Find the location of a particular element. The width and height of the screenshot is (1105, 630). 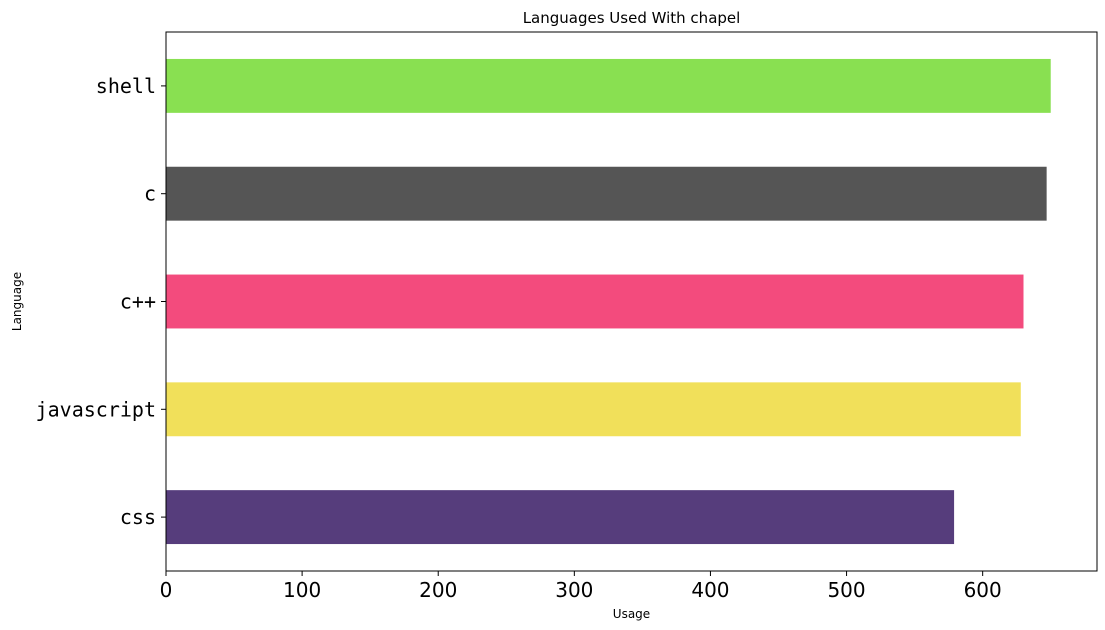

x-tick-label: 600 is located at coordinates (983, 590).